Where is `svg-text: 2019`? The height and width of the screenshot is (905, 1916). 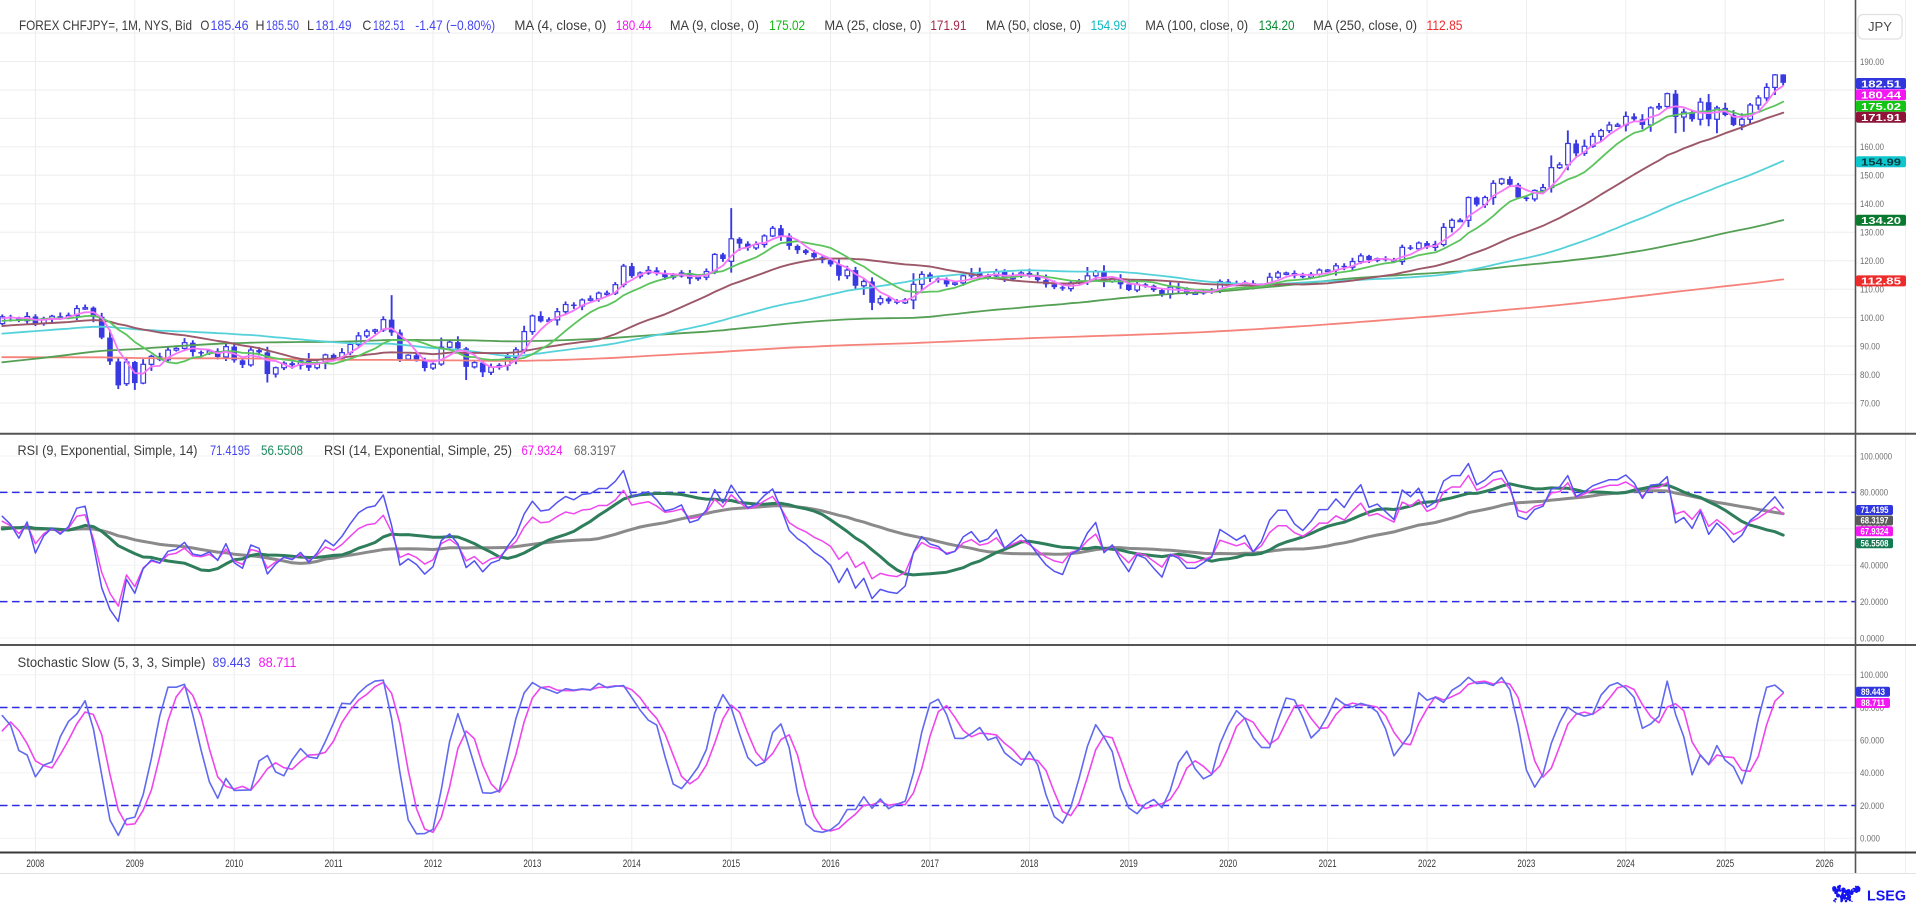
svg-text: 2019 is located at coordinates (1129, 864).